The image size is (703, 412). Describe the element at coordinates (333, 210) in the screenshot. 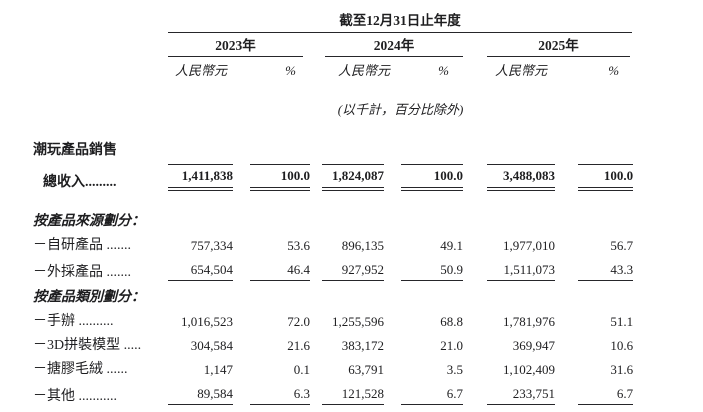

I see `table-row: 按產品來源劃分：` at that location.